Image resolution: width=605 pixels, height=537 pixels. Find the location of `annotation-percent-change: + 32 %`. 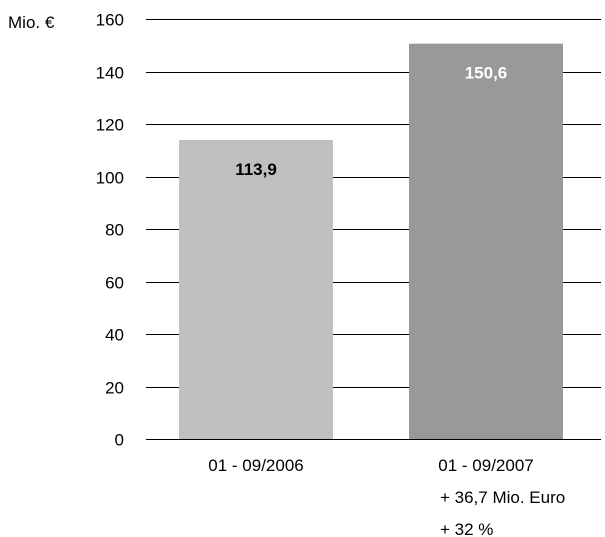

annotation-percent-change: + 32 % is located at coordinates (466, 528).